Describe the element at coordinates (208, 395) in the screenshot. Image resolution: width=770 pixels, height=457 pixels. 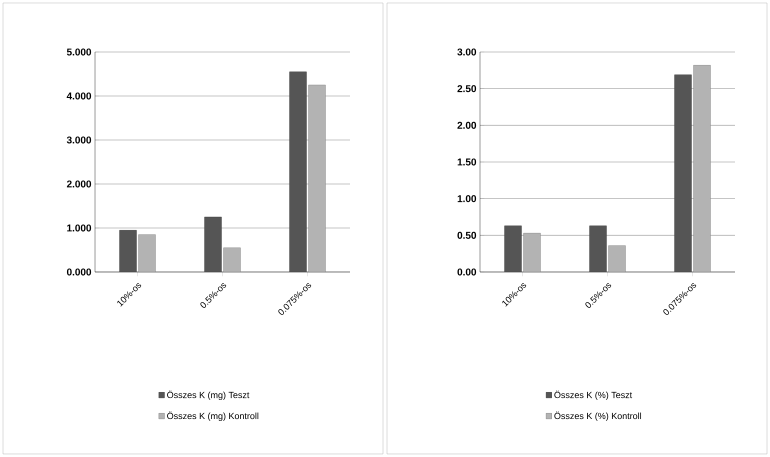
I see `legend-label: Összes K (mg) Teszt` at that location.